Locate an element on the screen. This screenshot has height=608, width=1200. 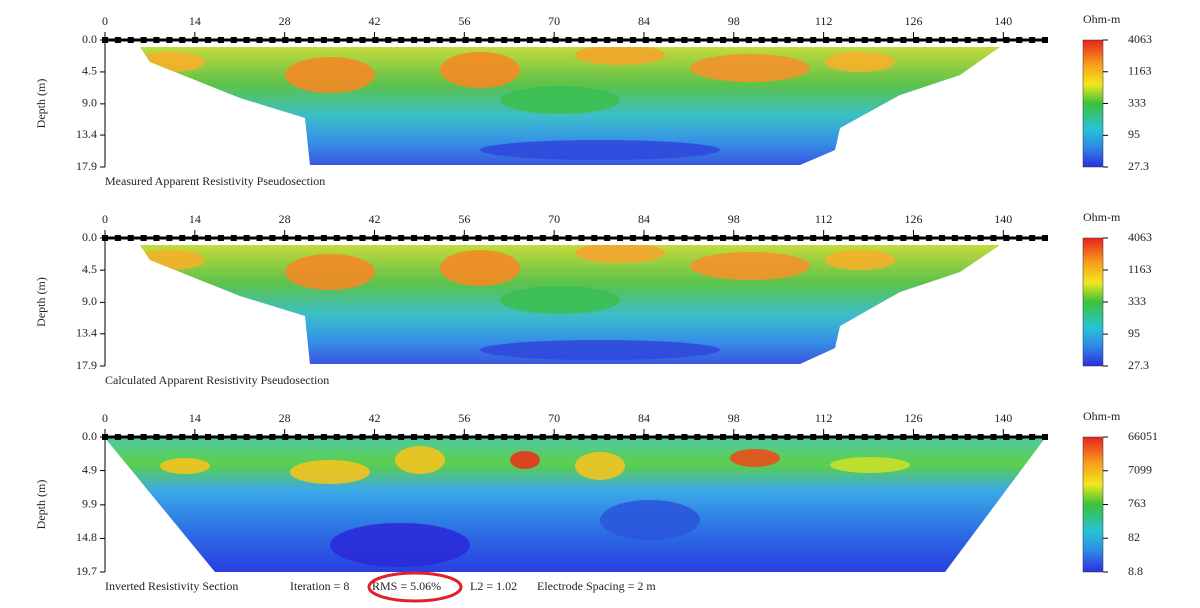
colorbar is located at coordinates (1093, 302).